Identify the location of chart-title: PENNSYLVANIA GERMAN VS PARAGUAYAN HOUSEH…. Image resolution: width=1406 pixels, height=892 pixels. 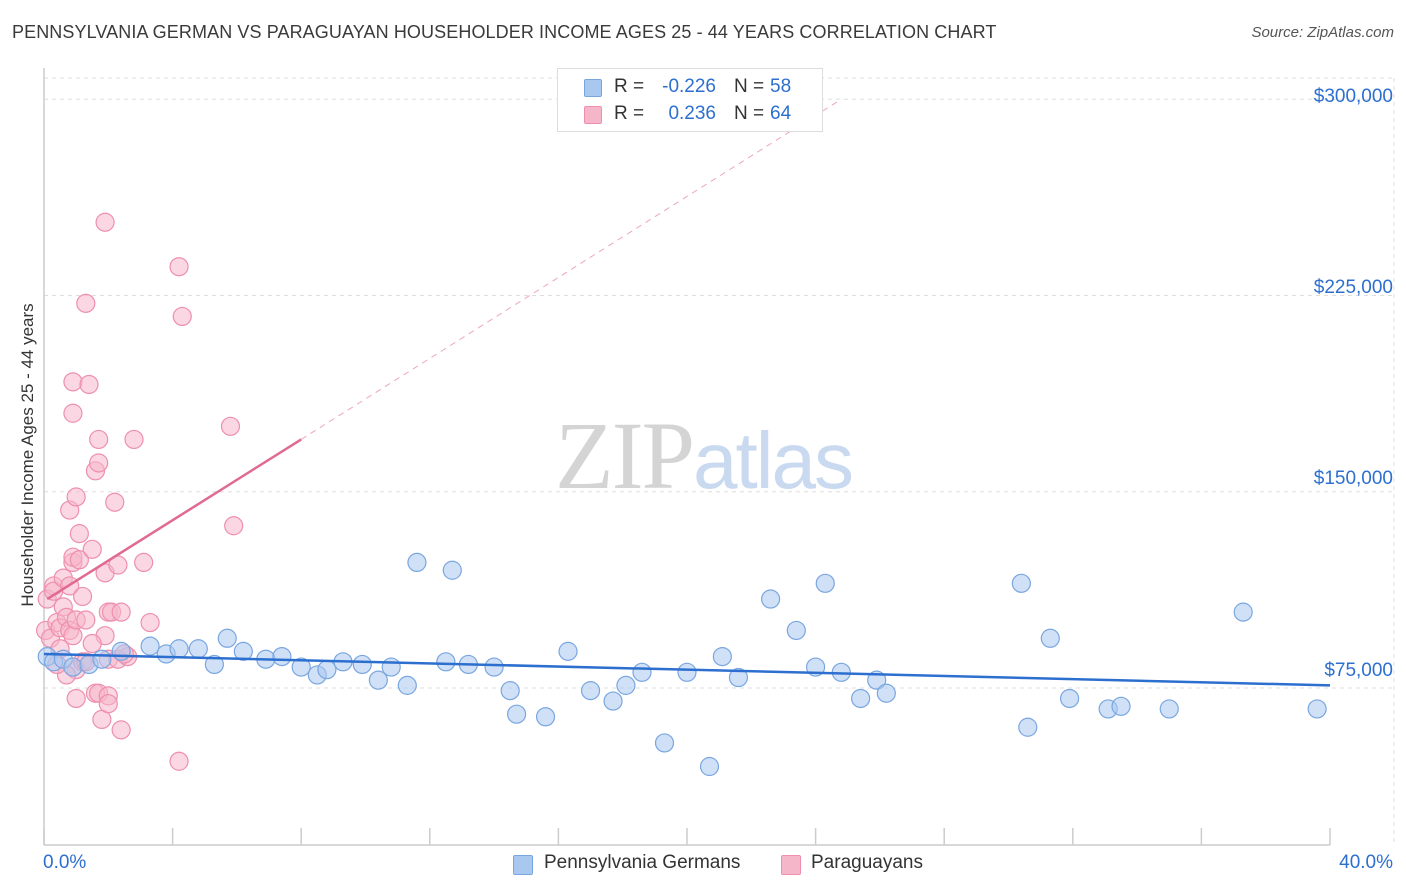
(504, 32).